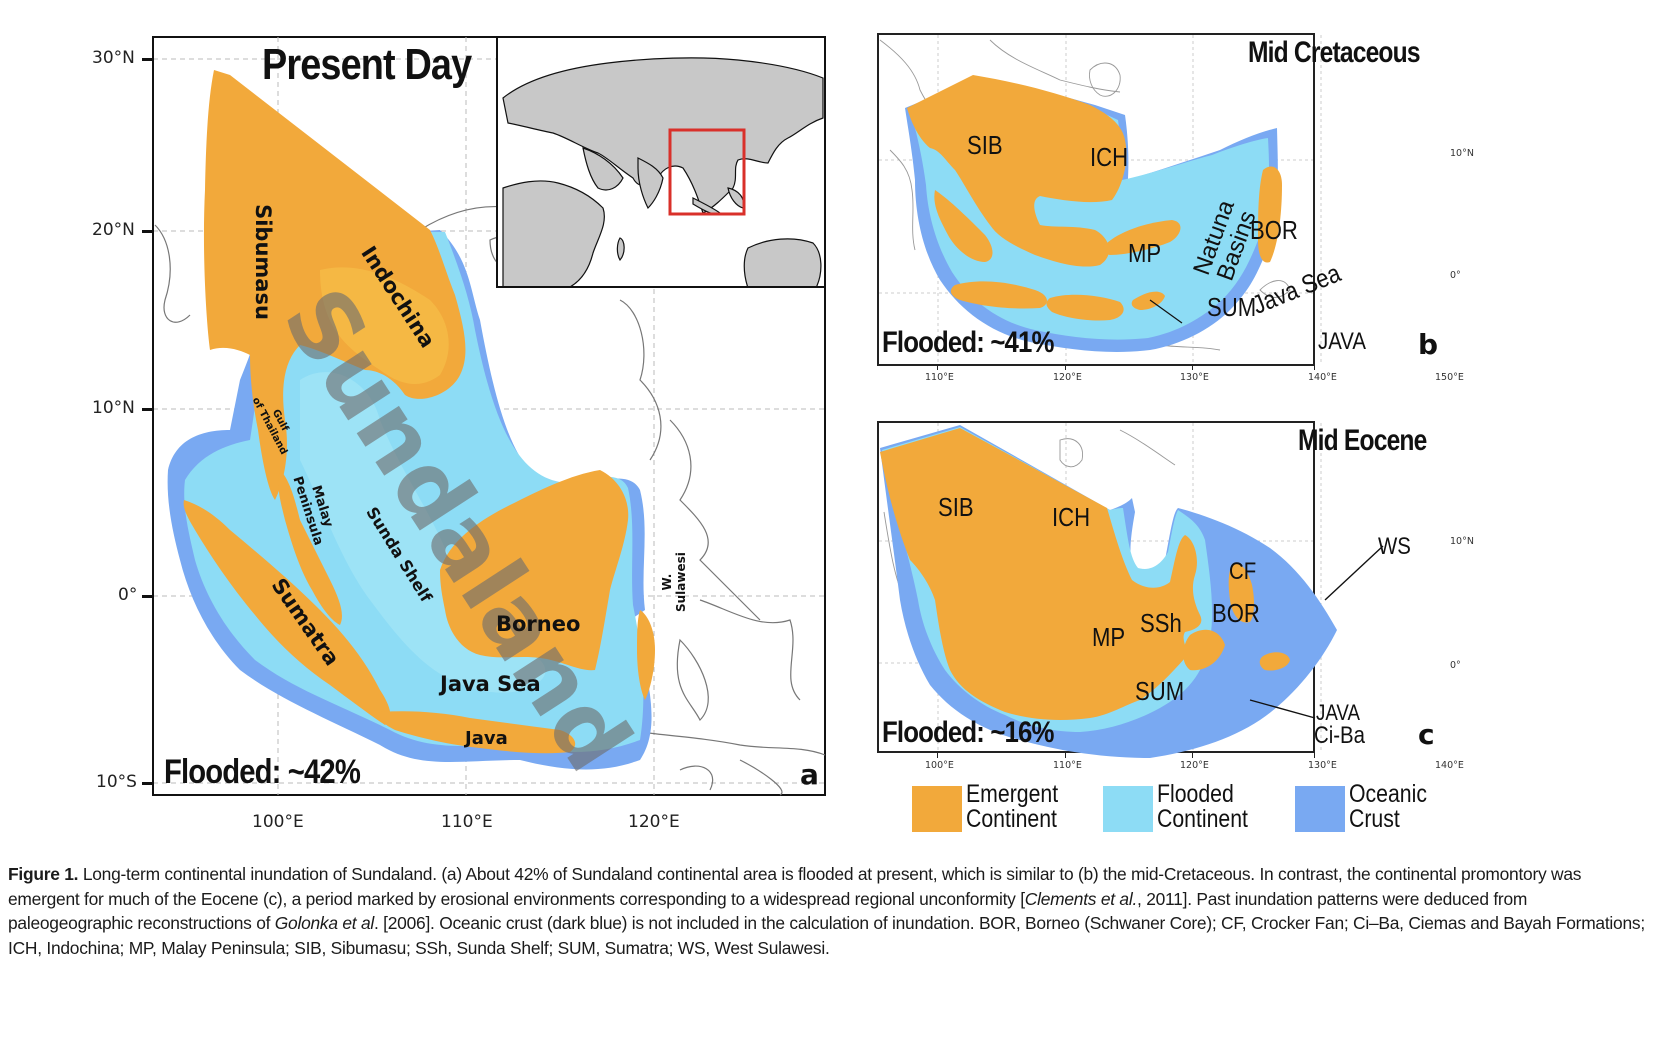 This screenshot has width=1654, height=1048. What do you see at coordinates (486, 738) in the screenshot?
I see `label-java: Java` at bounding box center [486, 738].